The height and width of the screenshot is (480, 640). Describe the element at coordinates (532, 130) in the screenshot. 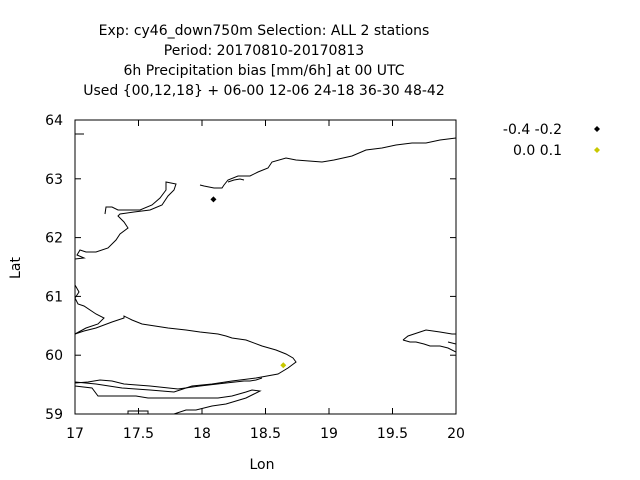

I see `legend-label: -0.4 -0.2` at that location.